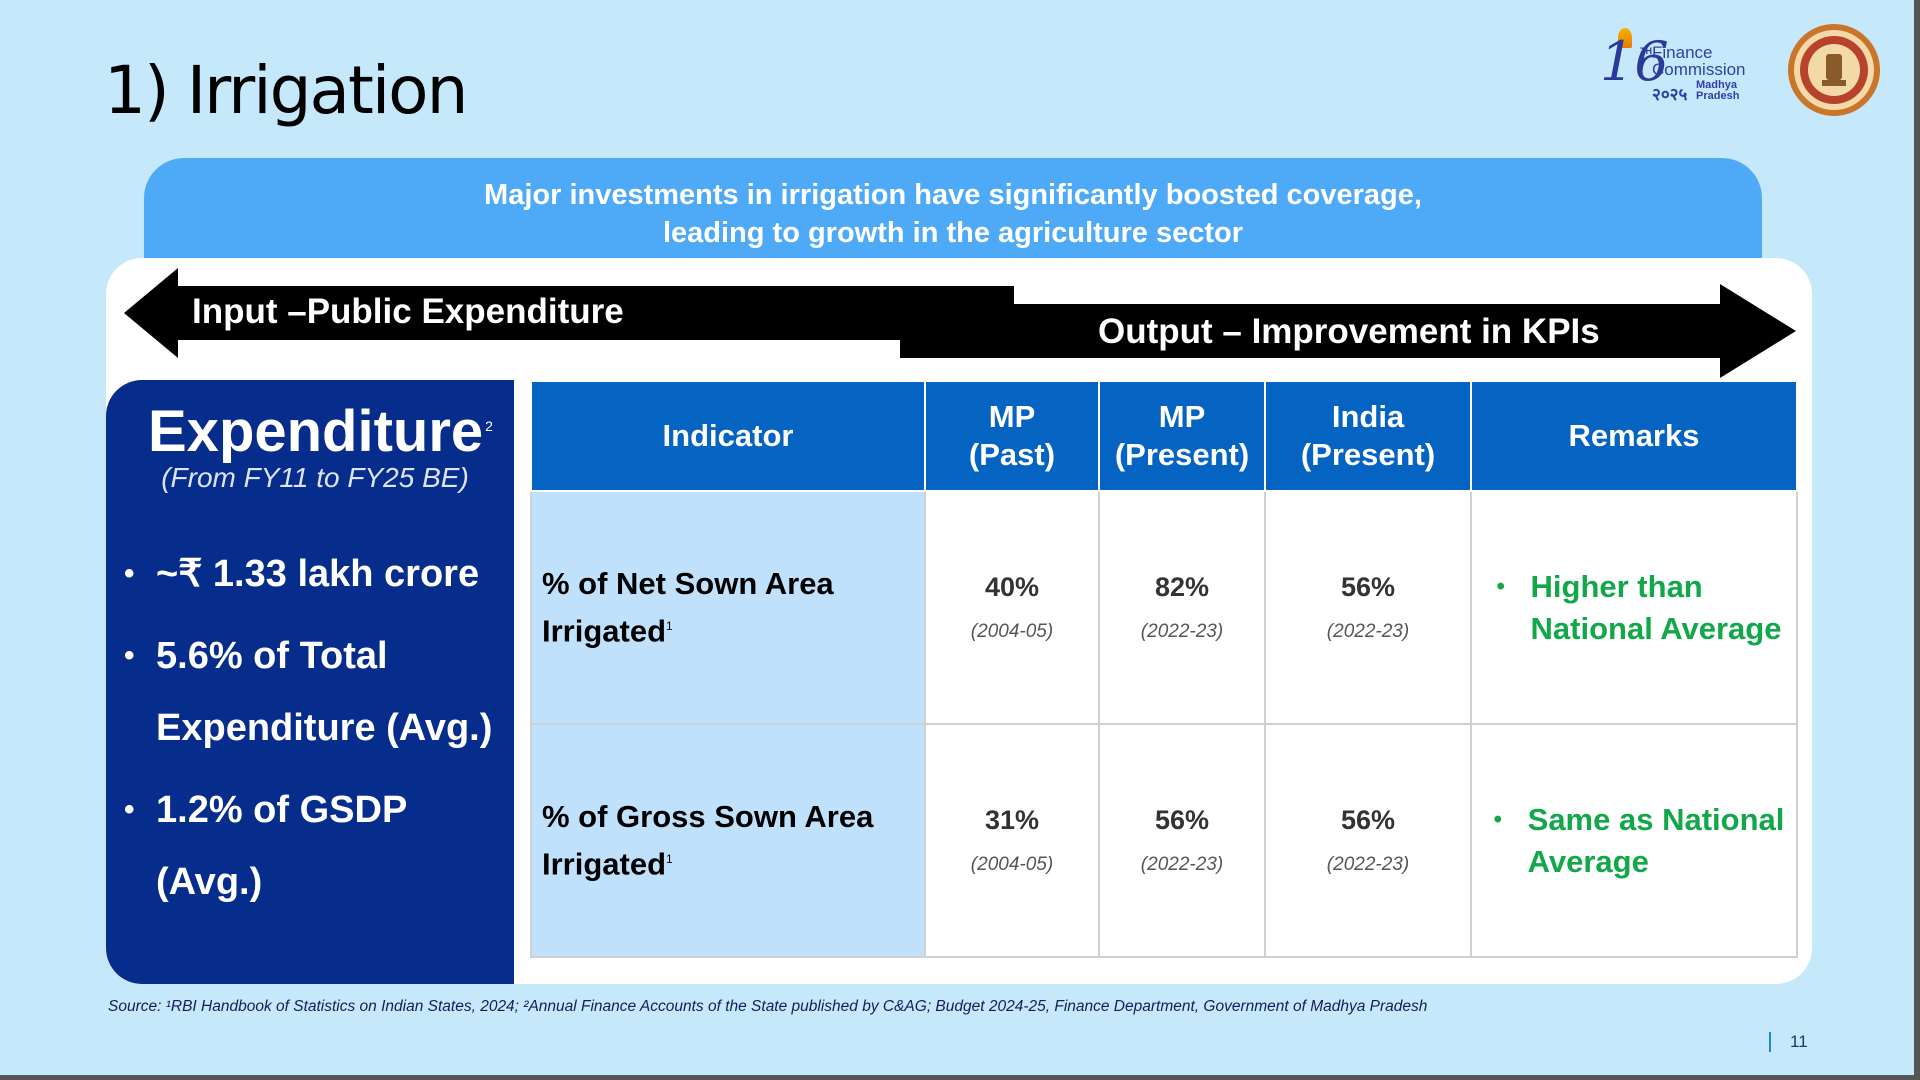  What do you see at coordinates (1646, 51) in the screenshot?
I see `logo-superscript: TH` at bounding box center [1646, 51].